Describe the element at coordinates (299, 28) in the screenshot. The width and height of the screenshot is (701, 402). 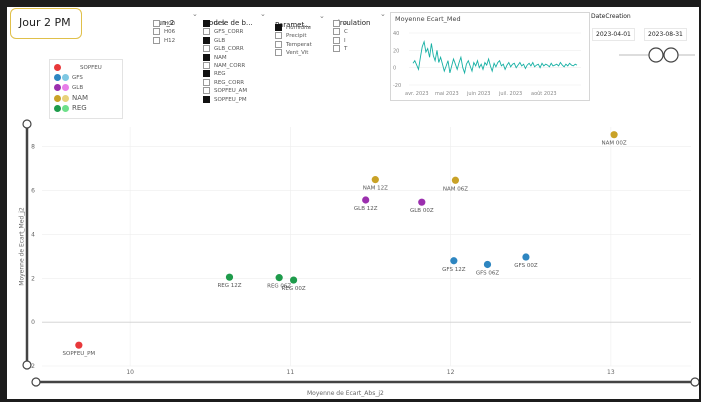
I see `option-label: Humidite` at that location.